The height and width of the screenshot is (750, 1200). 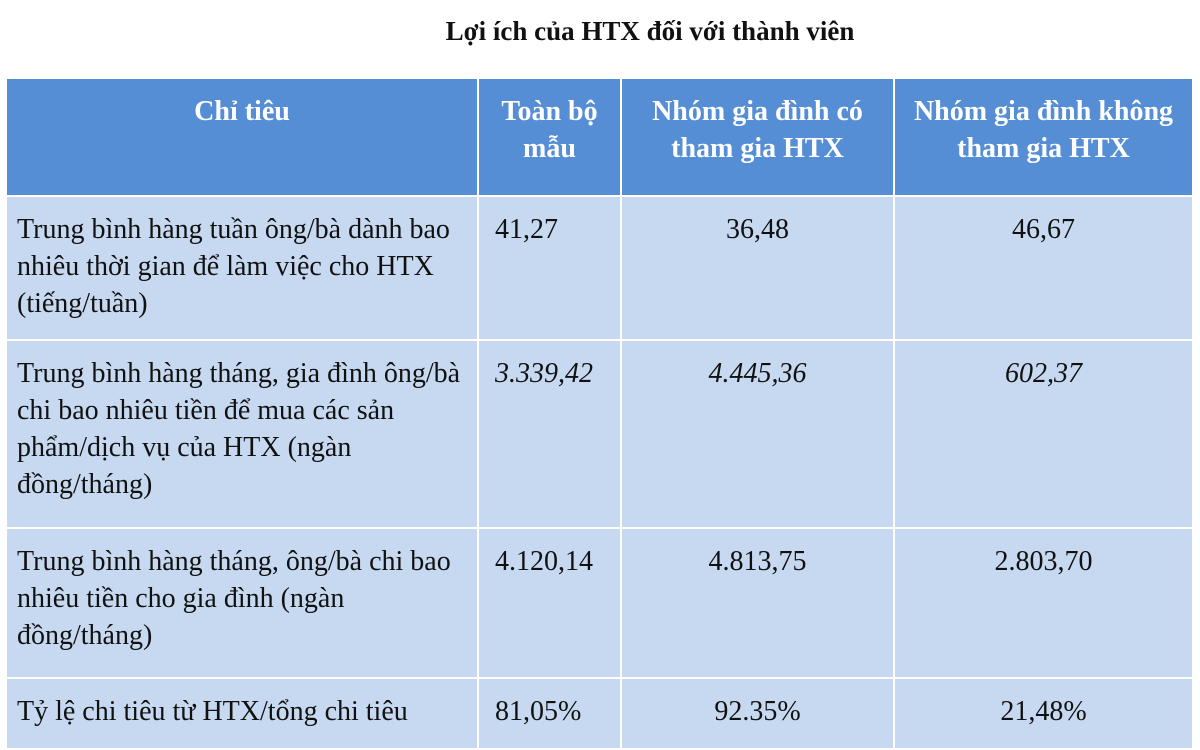 I want to click on value-cell: 92.35%, so click(x=757, y=713).